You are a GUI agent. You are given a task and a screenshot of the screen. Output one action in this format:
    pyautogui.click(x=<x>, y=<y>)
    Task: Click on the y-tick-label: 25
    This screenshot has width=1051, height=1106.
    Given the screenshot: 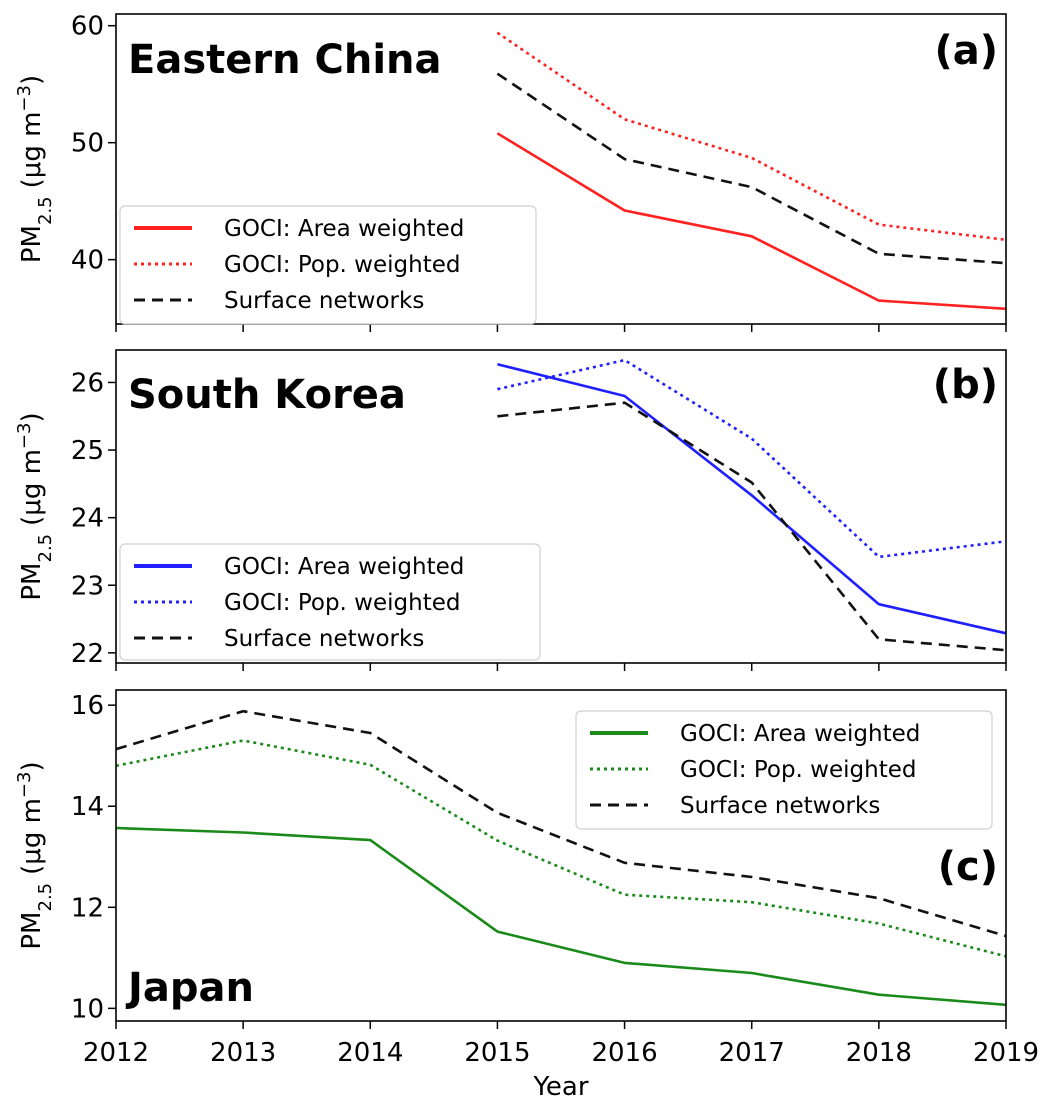 What is the action you would take?
    pyautogui.click(x=87, y=451)
    